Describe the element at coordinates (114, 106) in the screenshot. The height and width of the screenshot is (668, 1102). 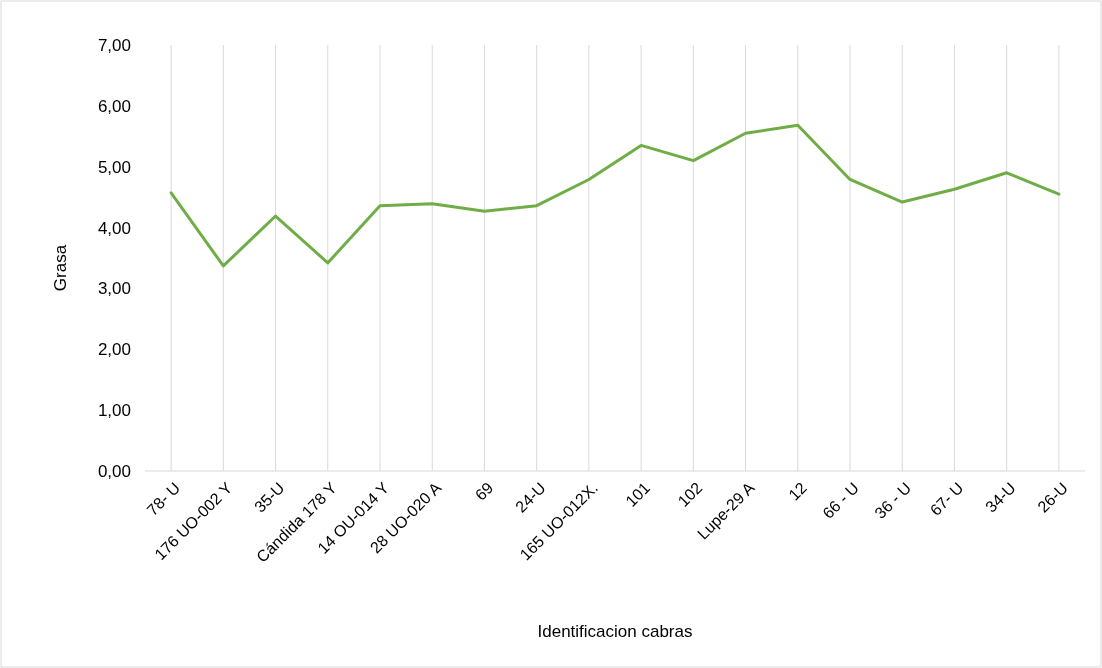
I see `y-tick-label: 6,00` at that location.